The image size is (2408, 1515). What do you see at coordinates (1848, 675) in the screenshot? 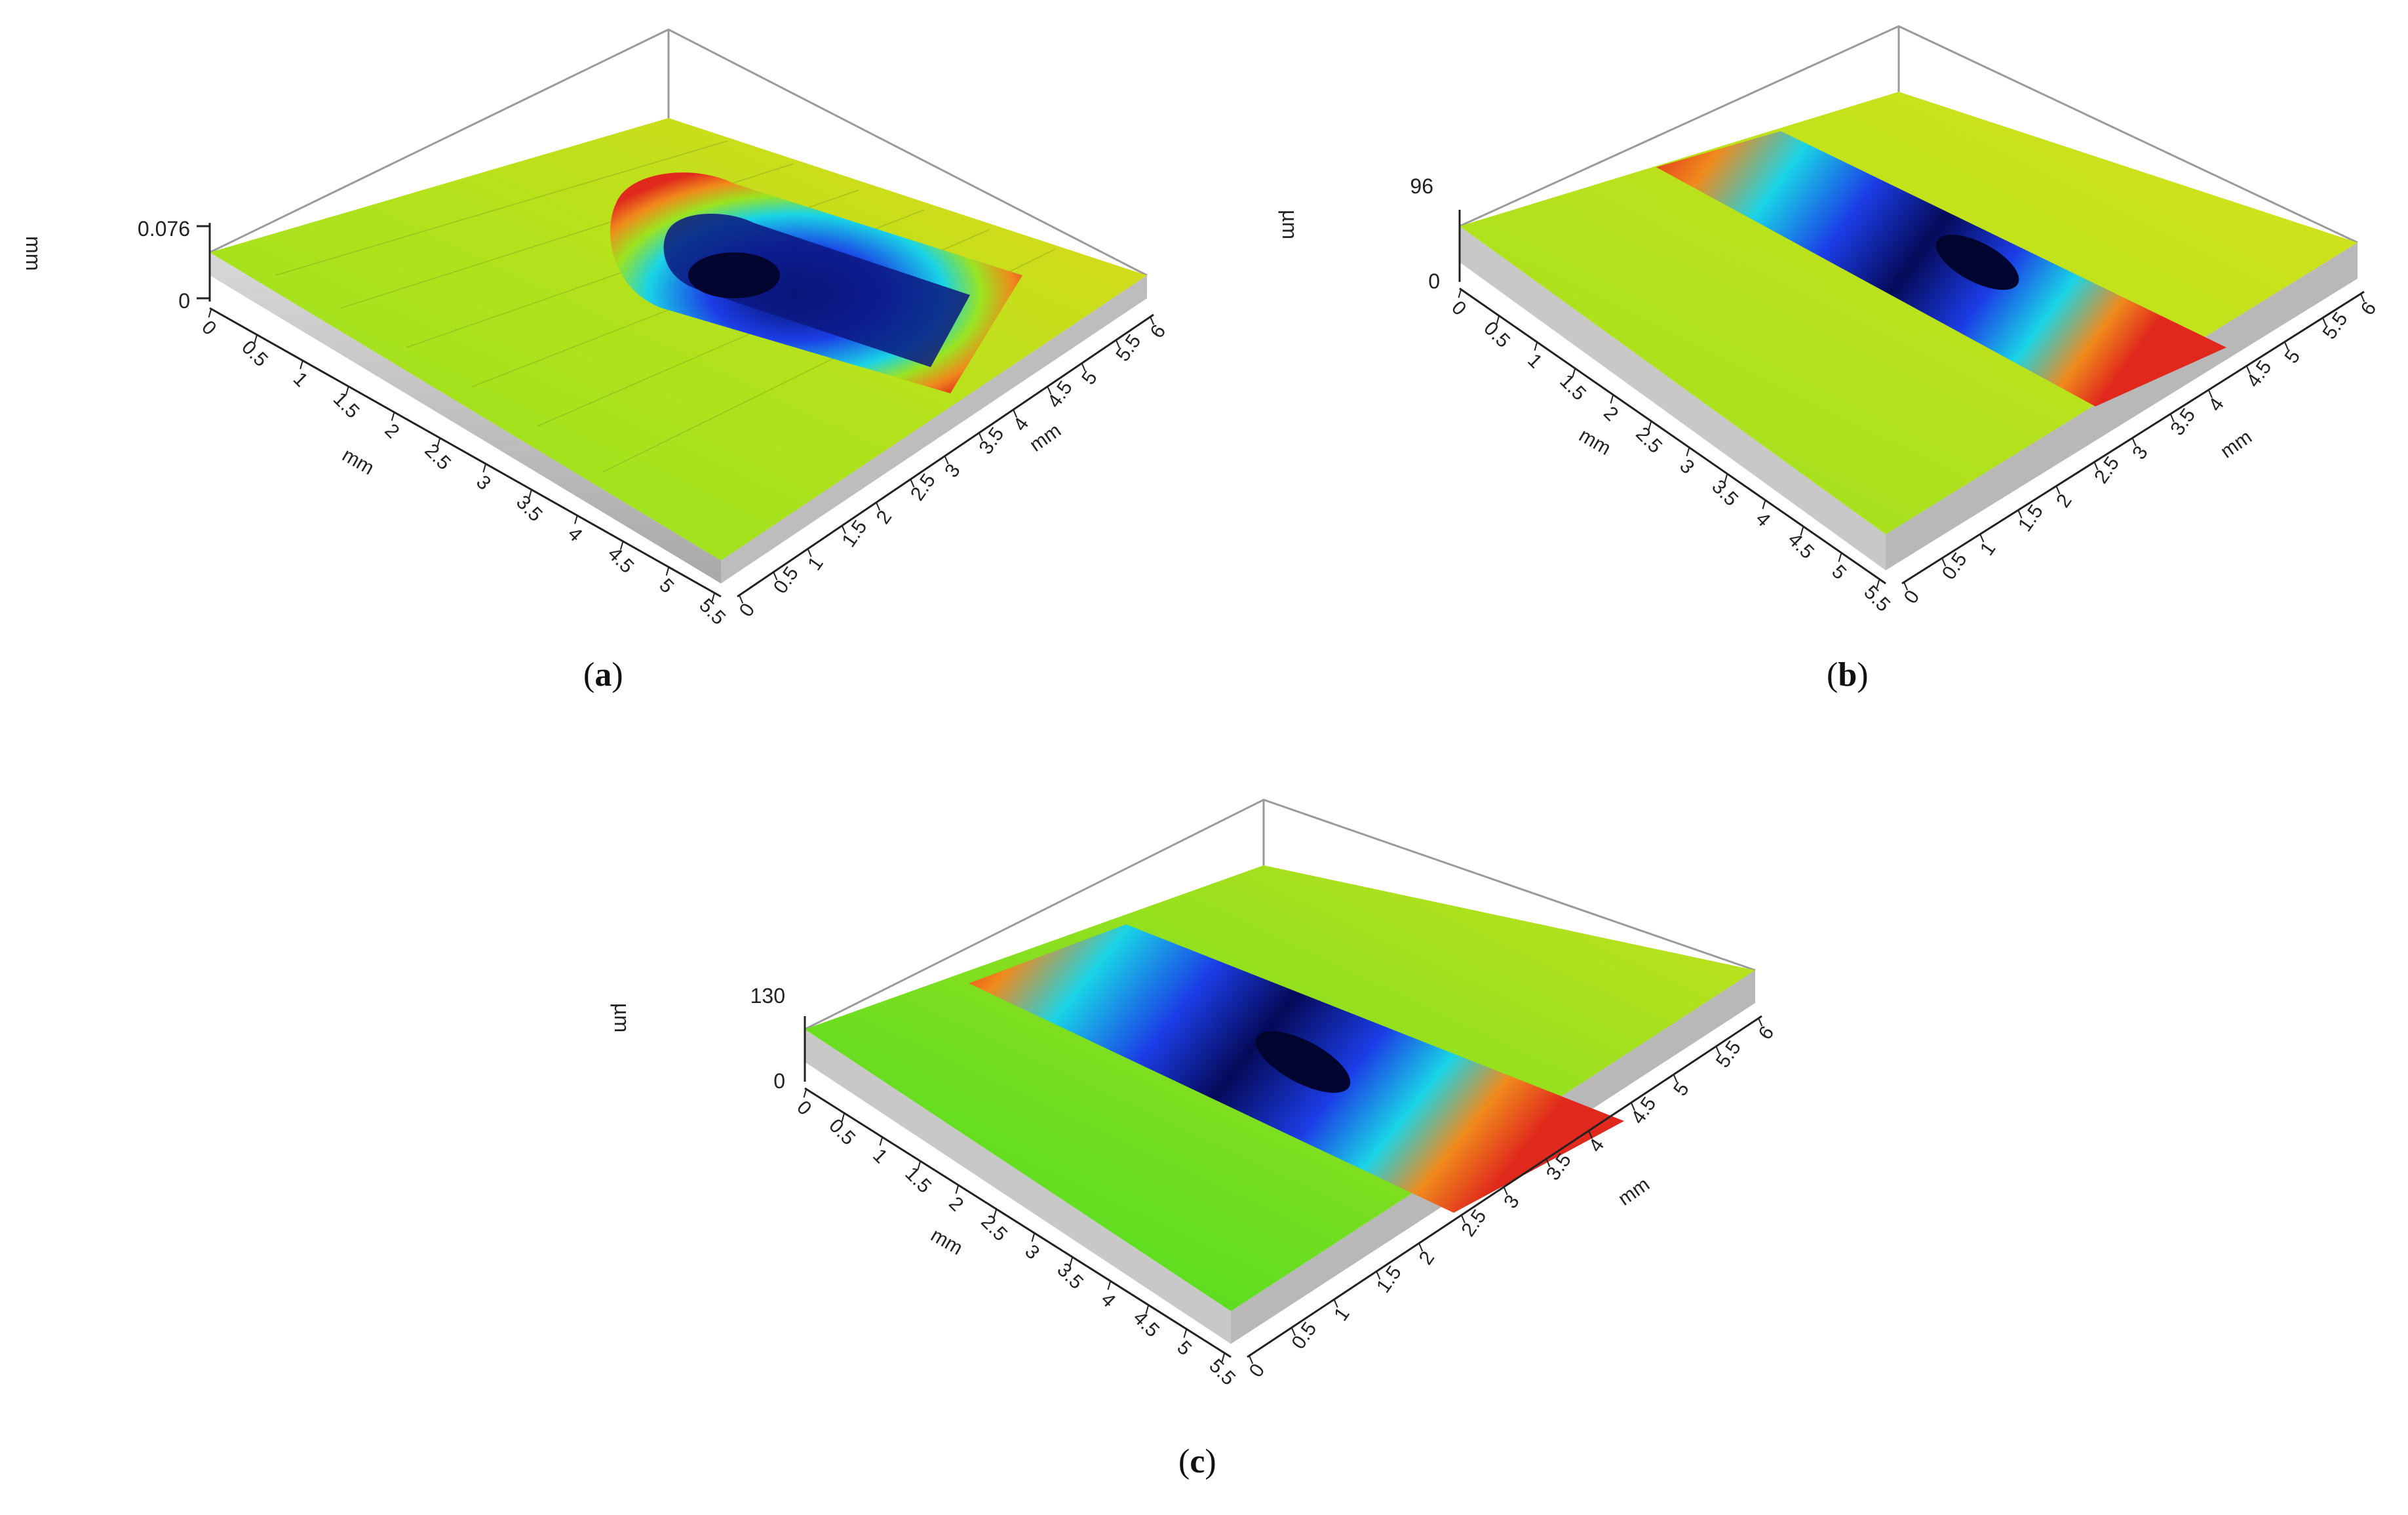
I see `caption-b: (b)` at bounding box center [1848, 675].